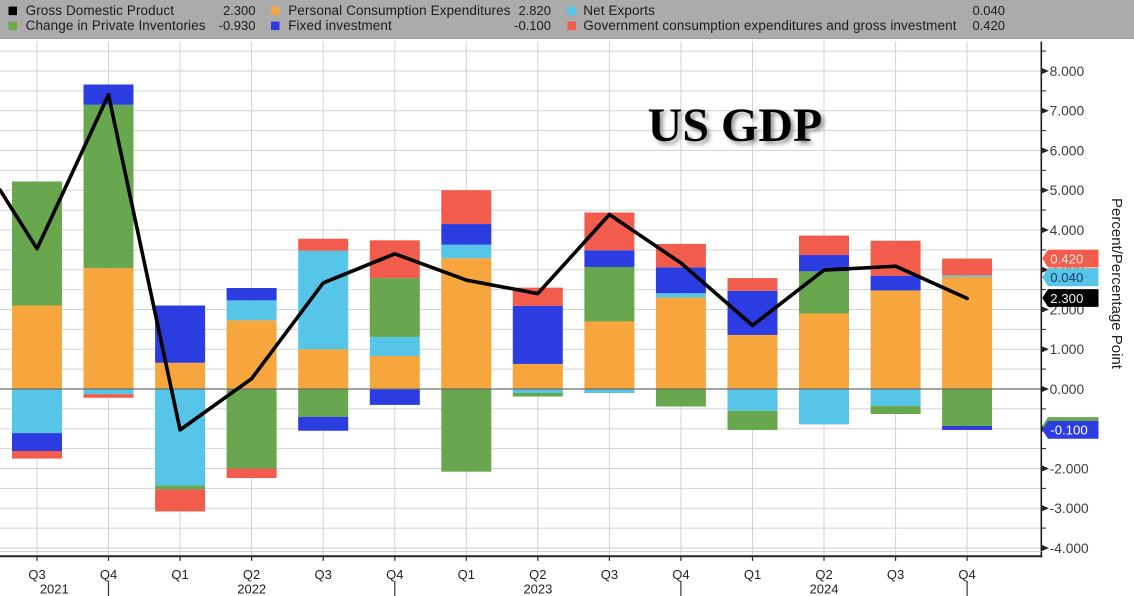  What do you see at coordinates (537, 589) in the screenshot?
I see `svg-text: 2023` at bounding box center [537, 589].